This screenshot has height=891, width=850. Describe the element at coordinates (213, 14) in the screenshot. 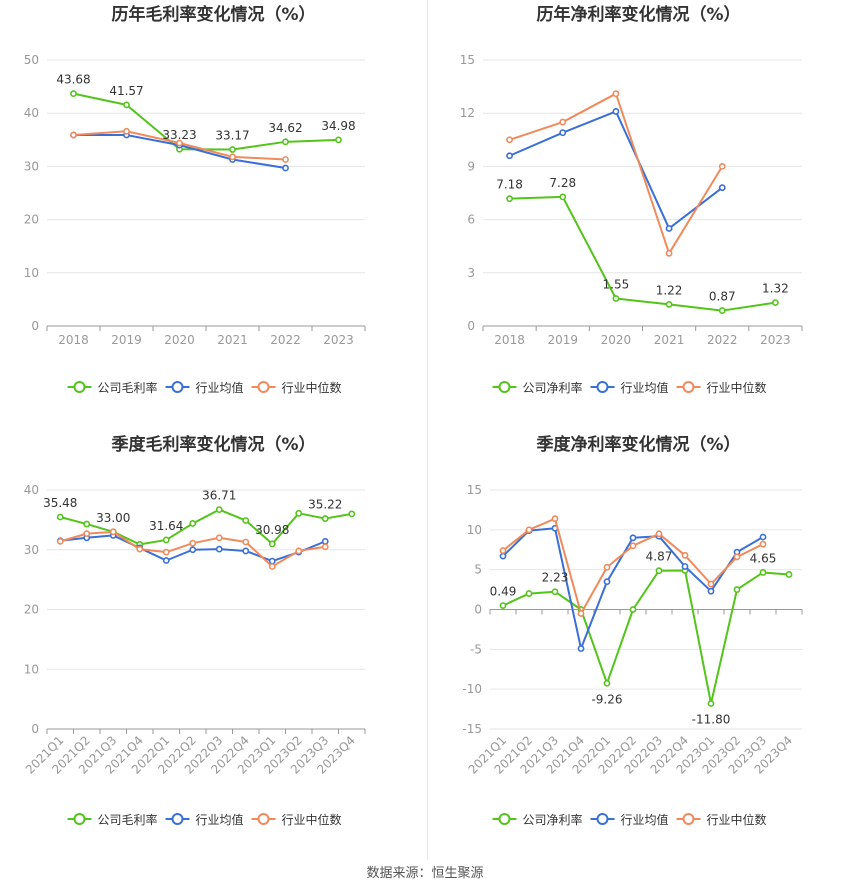

I see `chart-title: 历年毛利率变化情况（%）` at that location.